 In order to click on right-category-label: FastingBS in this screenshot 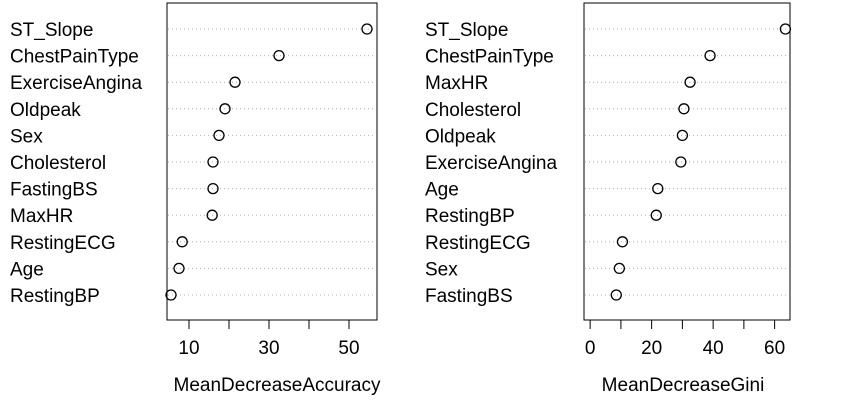, I will do `click(469, 296)`.